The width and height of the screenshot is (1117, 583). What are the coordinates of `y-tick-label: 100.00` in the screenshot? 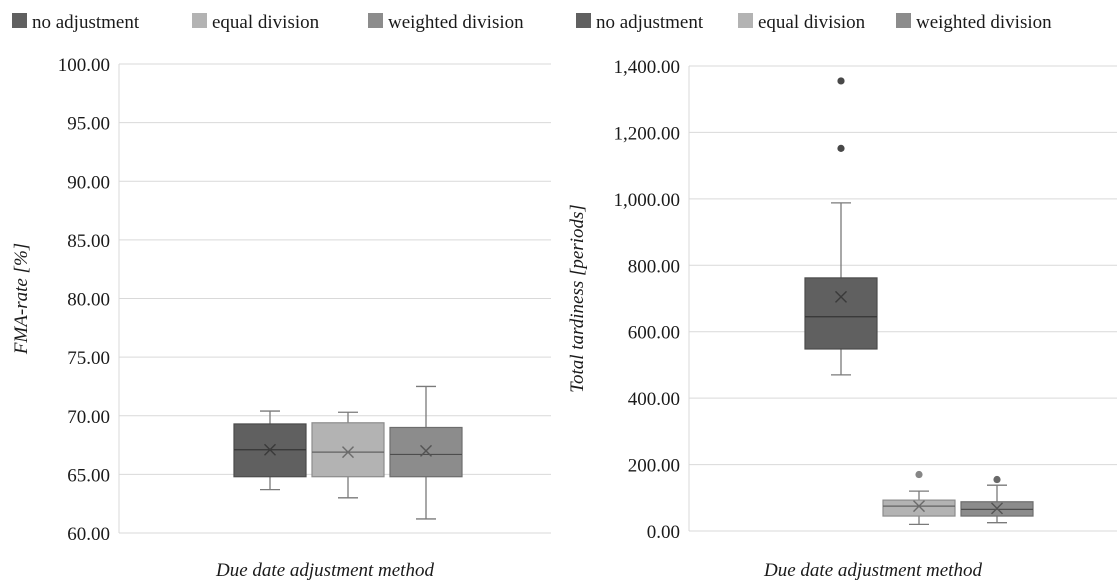 It's located at (84, 65).